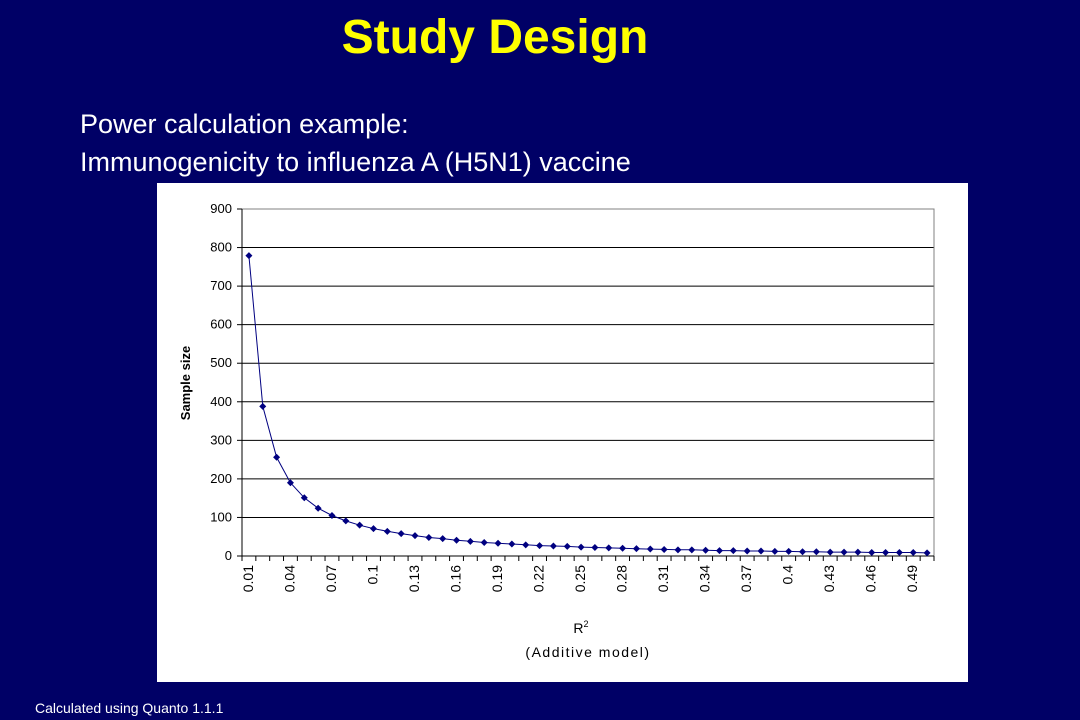 This screenshot has height=720, width=1080. What do you see at coordinates (289, 578) in the screenshot?
I see `x-tick-label: 0.04` at bounding box center [289, 578].